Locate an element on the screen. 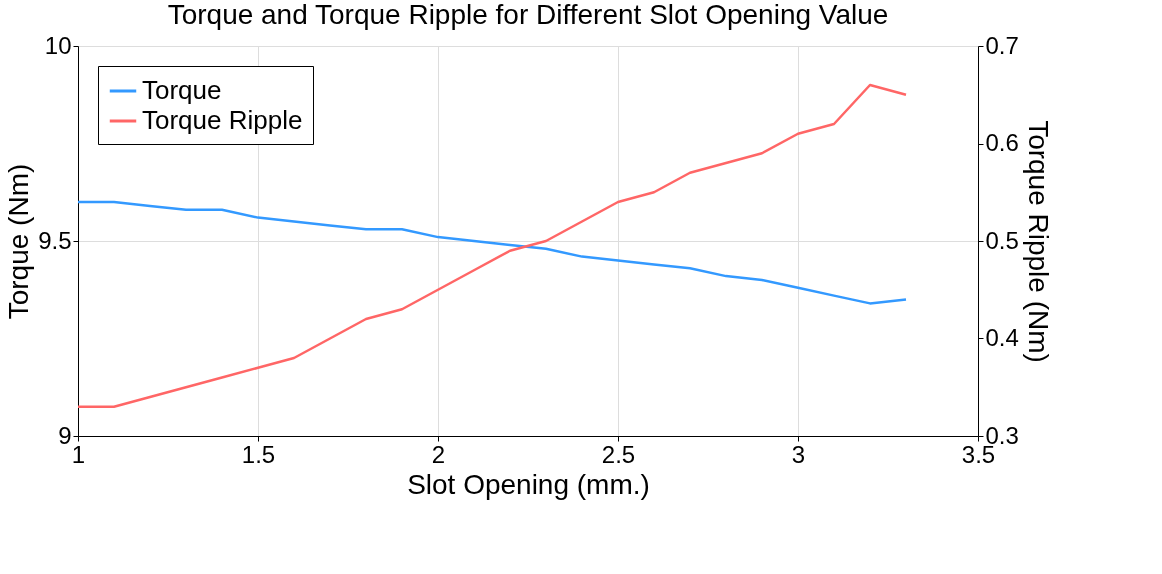 The width and height of the screenshot is (1162, 574). y-tick-label: 9.5 is located at coordinates (55, 240).